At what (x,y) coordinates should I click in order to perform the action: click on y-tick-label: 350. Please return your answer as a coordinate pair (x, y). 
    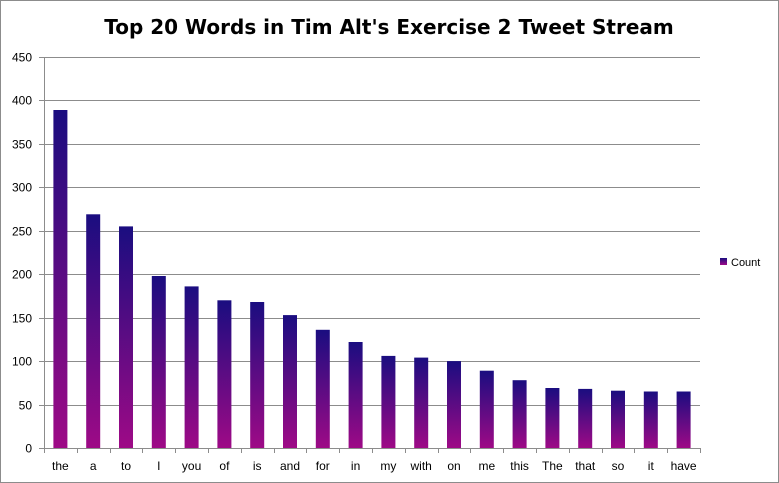
    Looking at the image, I should click on (22, 145).